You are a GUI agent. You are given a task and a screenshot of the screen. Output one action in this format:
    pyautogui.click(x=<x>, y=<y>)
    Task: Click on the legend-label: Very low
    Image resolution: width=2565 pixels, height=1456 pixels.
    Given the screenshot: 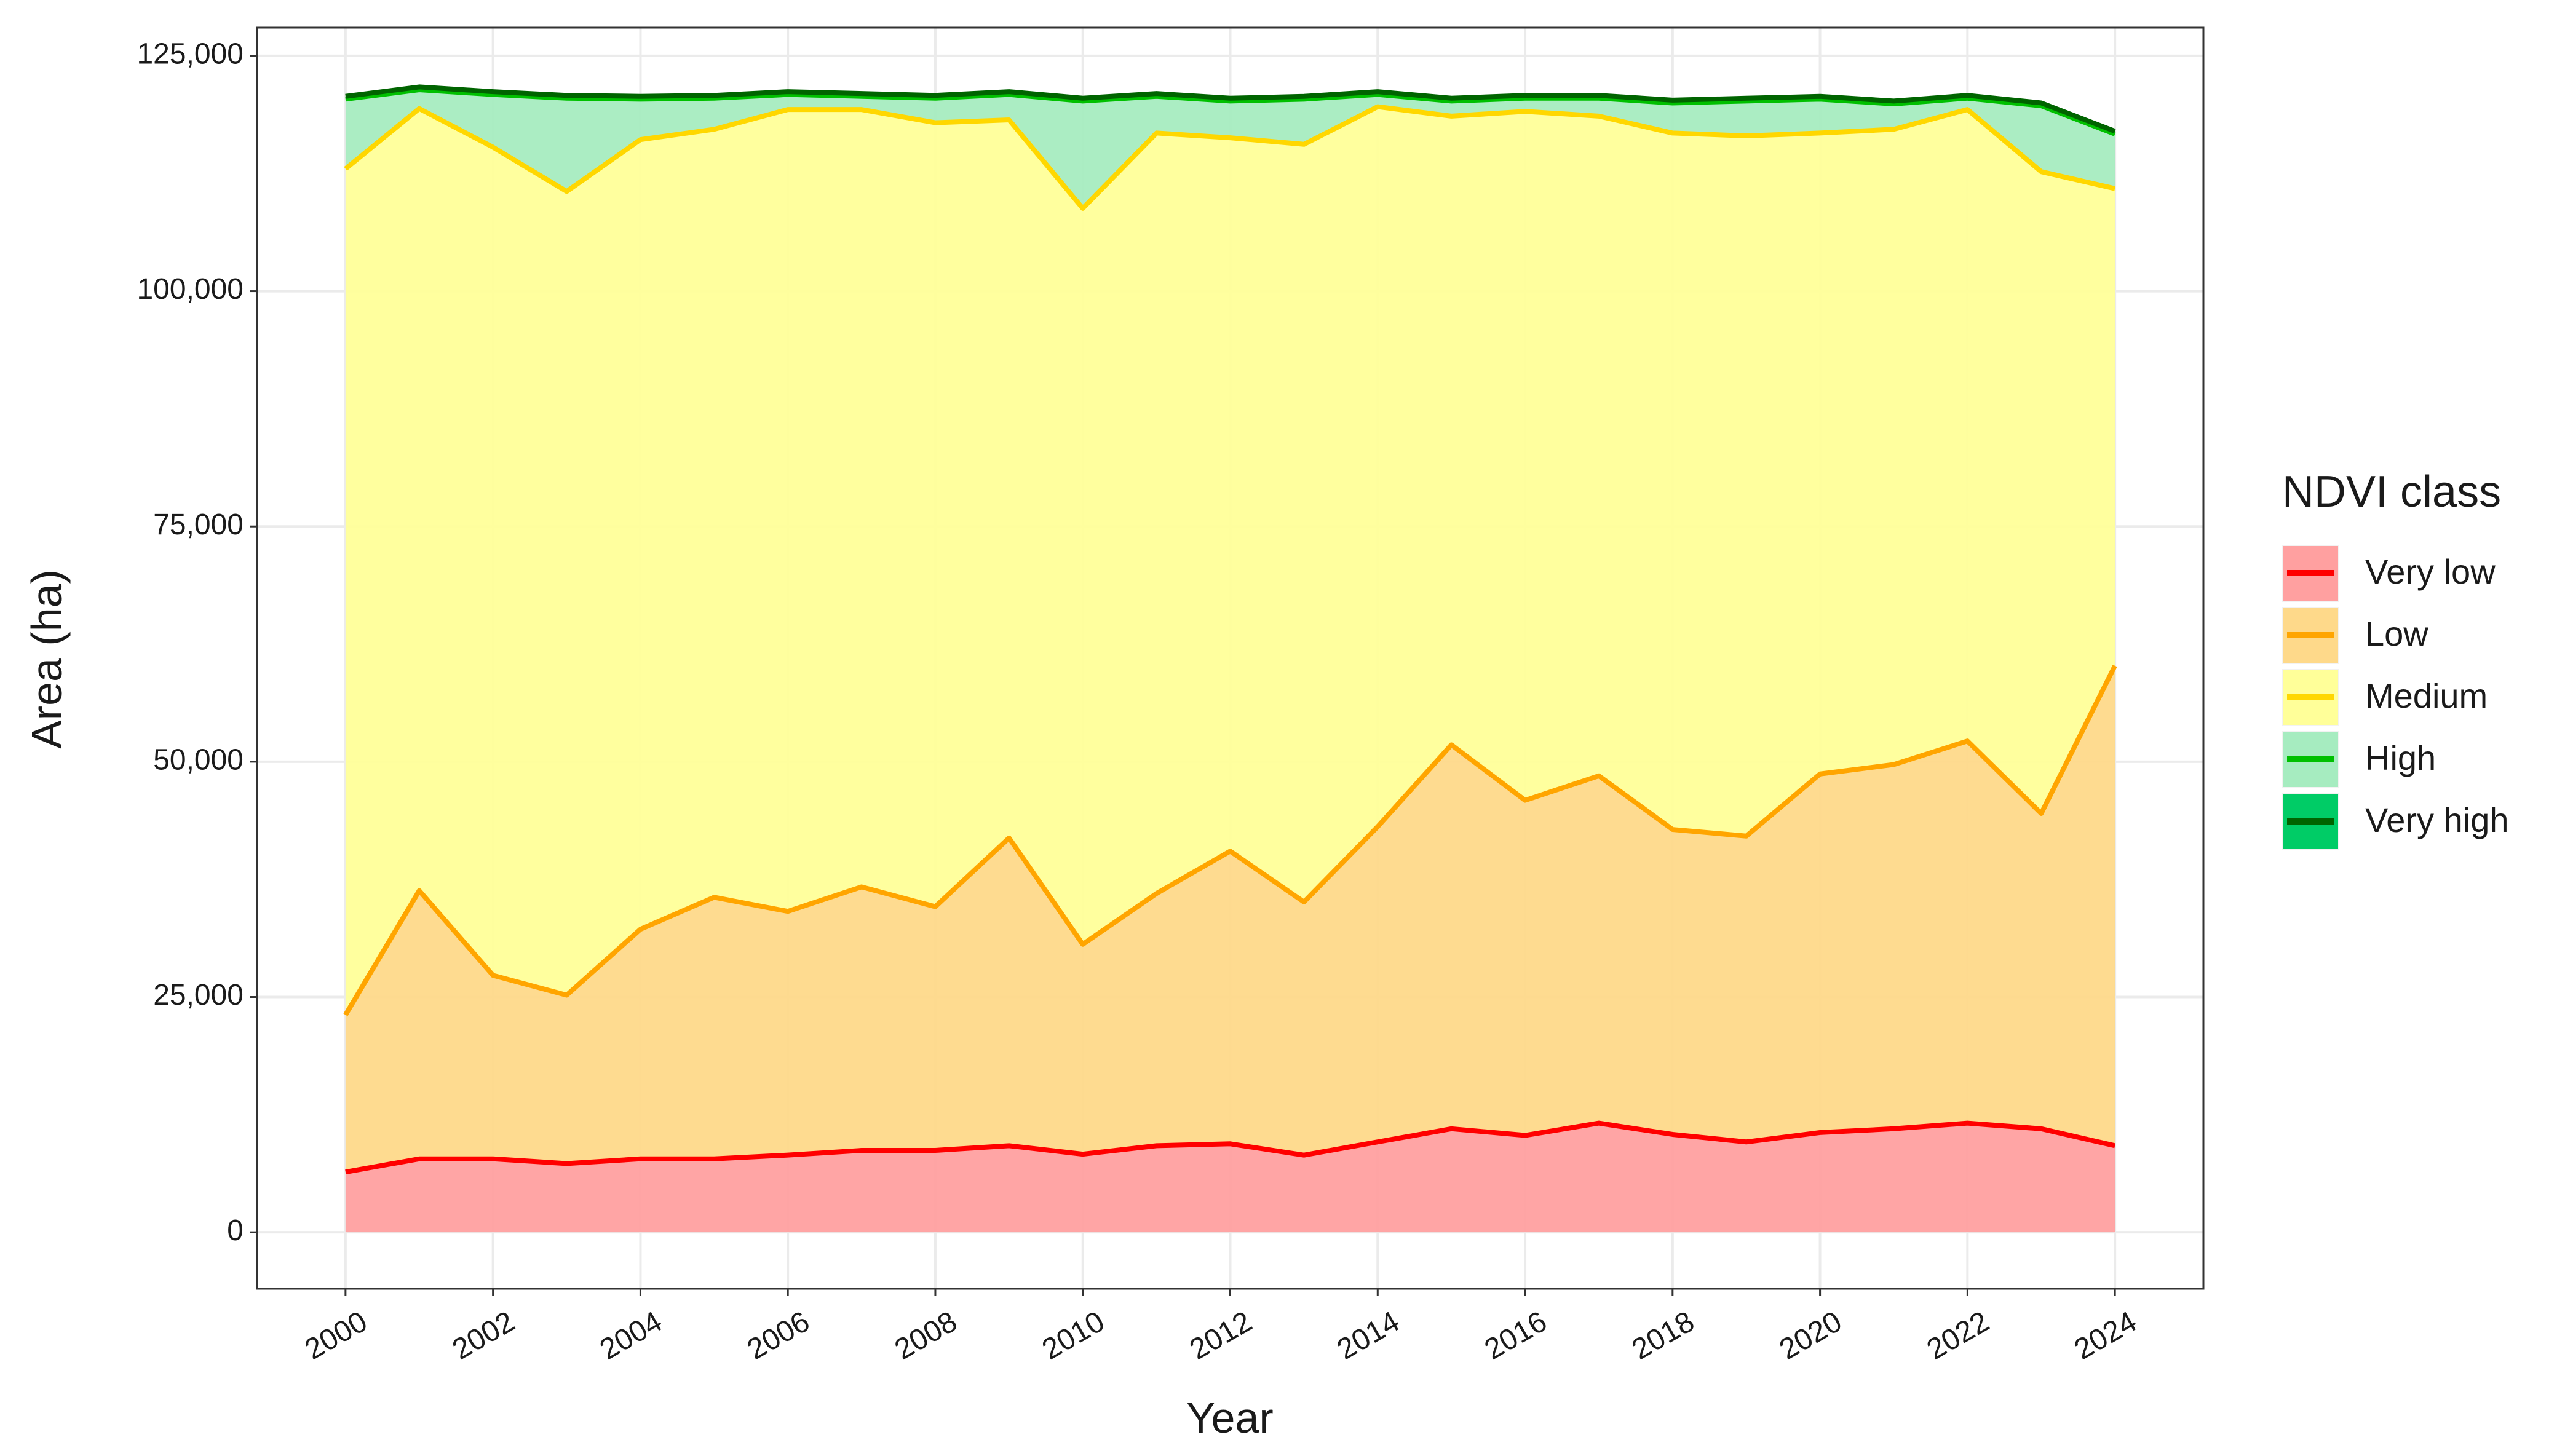 What is the action you would take?
    pyautogui.click(x=2430, y=571)
    